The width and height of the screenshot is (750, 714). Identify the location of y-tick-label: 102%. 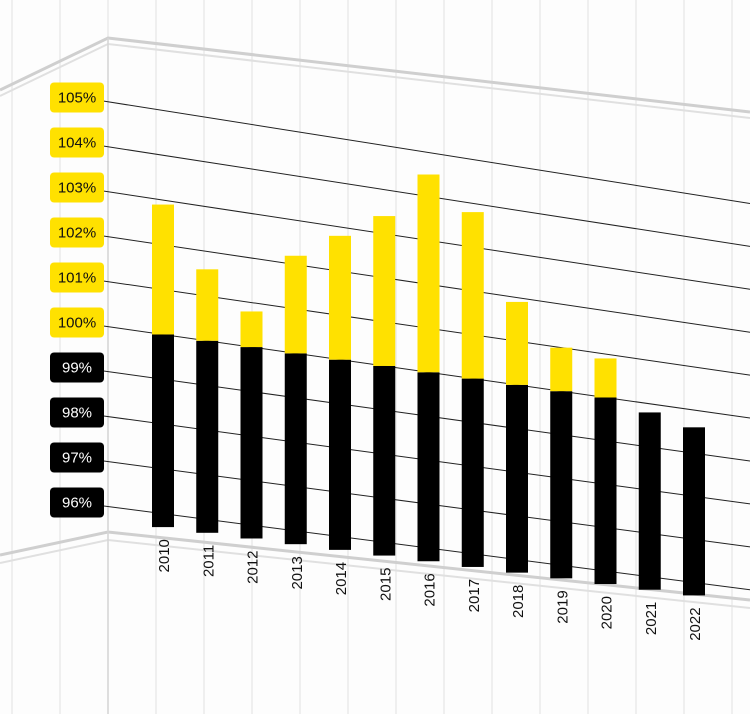
(77, 232).